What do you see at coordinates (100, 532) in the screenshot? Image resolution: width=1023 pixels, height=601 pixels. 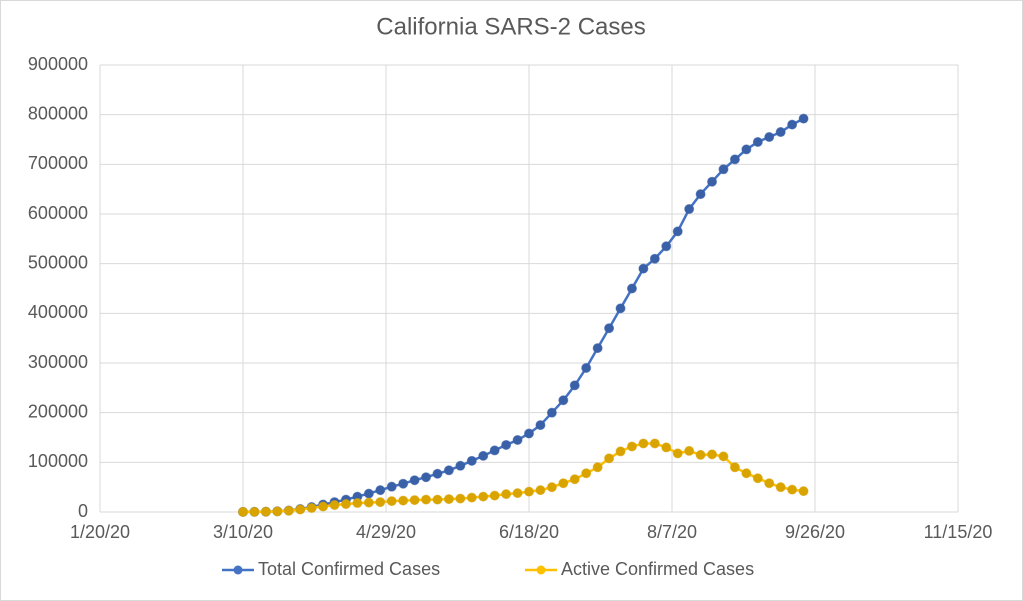 I see `x-tick-label: 1/20/20` at bounding box center [100, 532].